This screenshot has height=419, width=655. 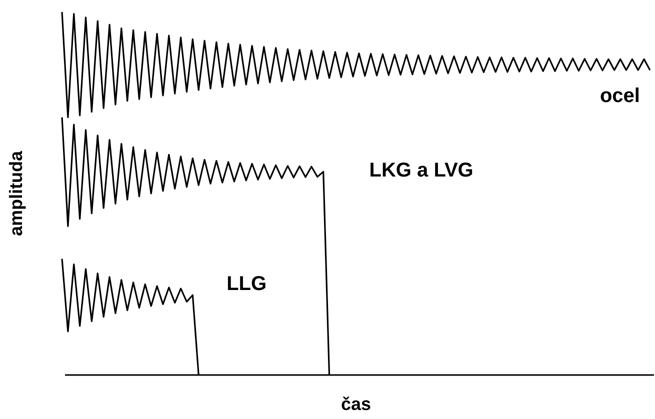 I want to click on series-label: ocel, so click(x=620, y=96).